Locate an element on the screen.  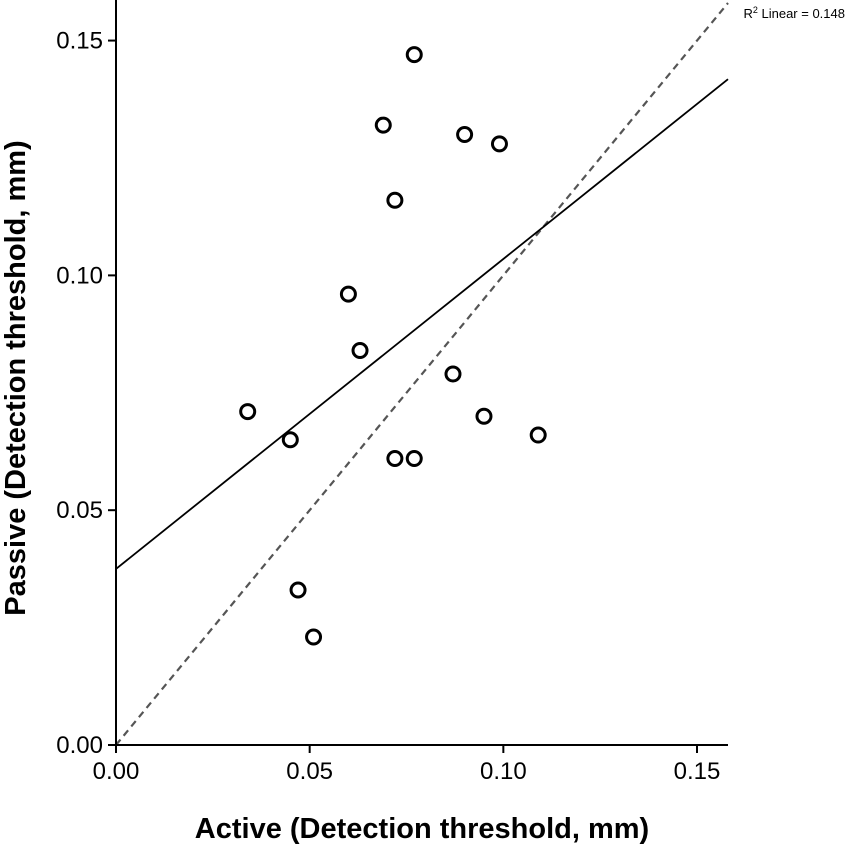
x-tick-label: 0.05 is located at coordinates (309, 771).